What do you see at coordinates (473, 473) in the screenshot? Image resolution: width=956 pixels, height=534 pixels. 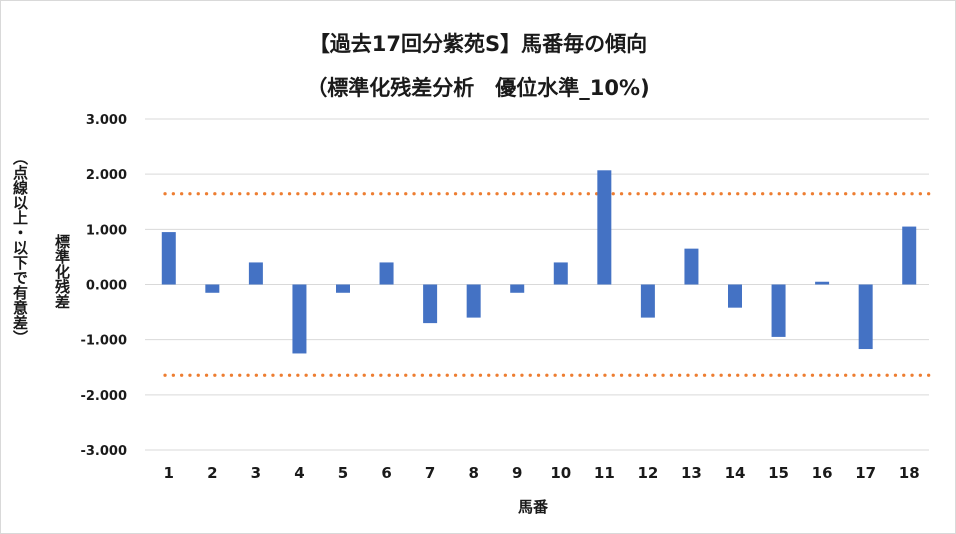 I see `x-tick-label: 8` at bounding box center [473, 473].